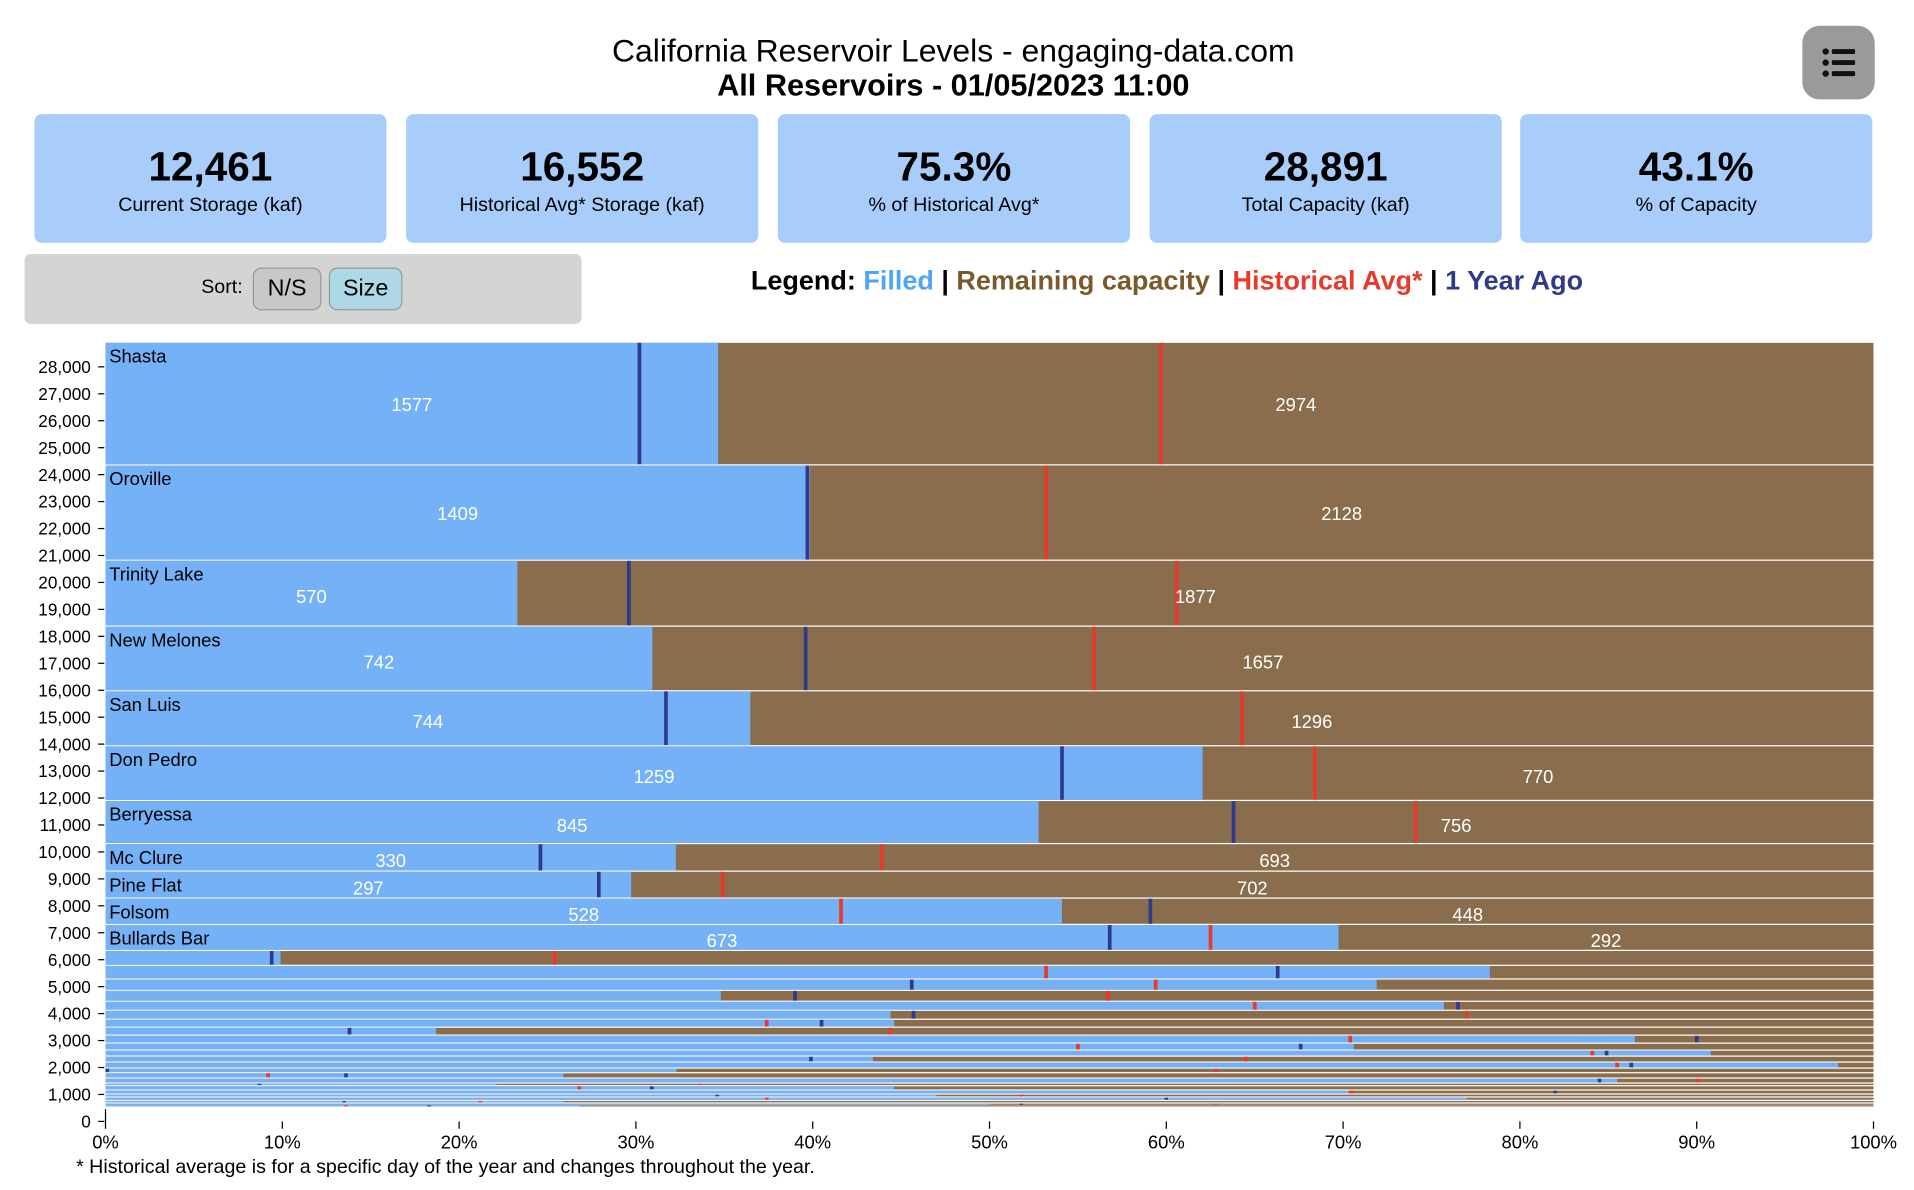  I want to click on stat-historical-avg-storage: 16,552 Historical Avg* Storage (kaf), so click(582, 178).